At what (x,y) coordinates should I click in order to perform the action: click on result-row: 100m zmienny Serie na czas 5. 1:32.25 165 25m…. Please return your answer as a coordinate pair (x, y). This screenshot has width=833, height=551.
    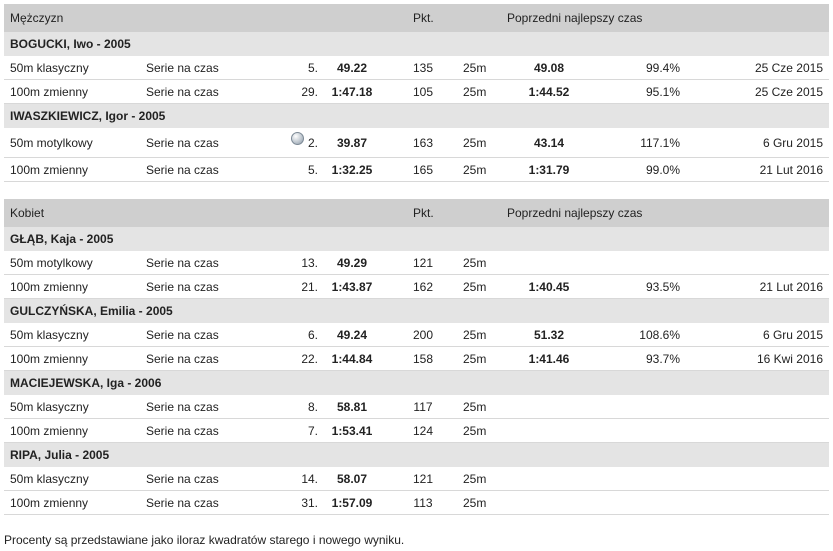
    Looking at the image, I should click on (416, 170).